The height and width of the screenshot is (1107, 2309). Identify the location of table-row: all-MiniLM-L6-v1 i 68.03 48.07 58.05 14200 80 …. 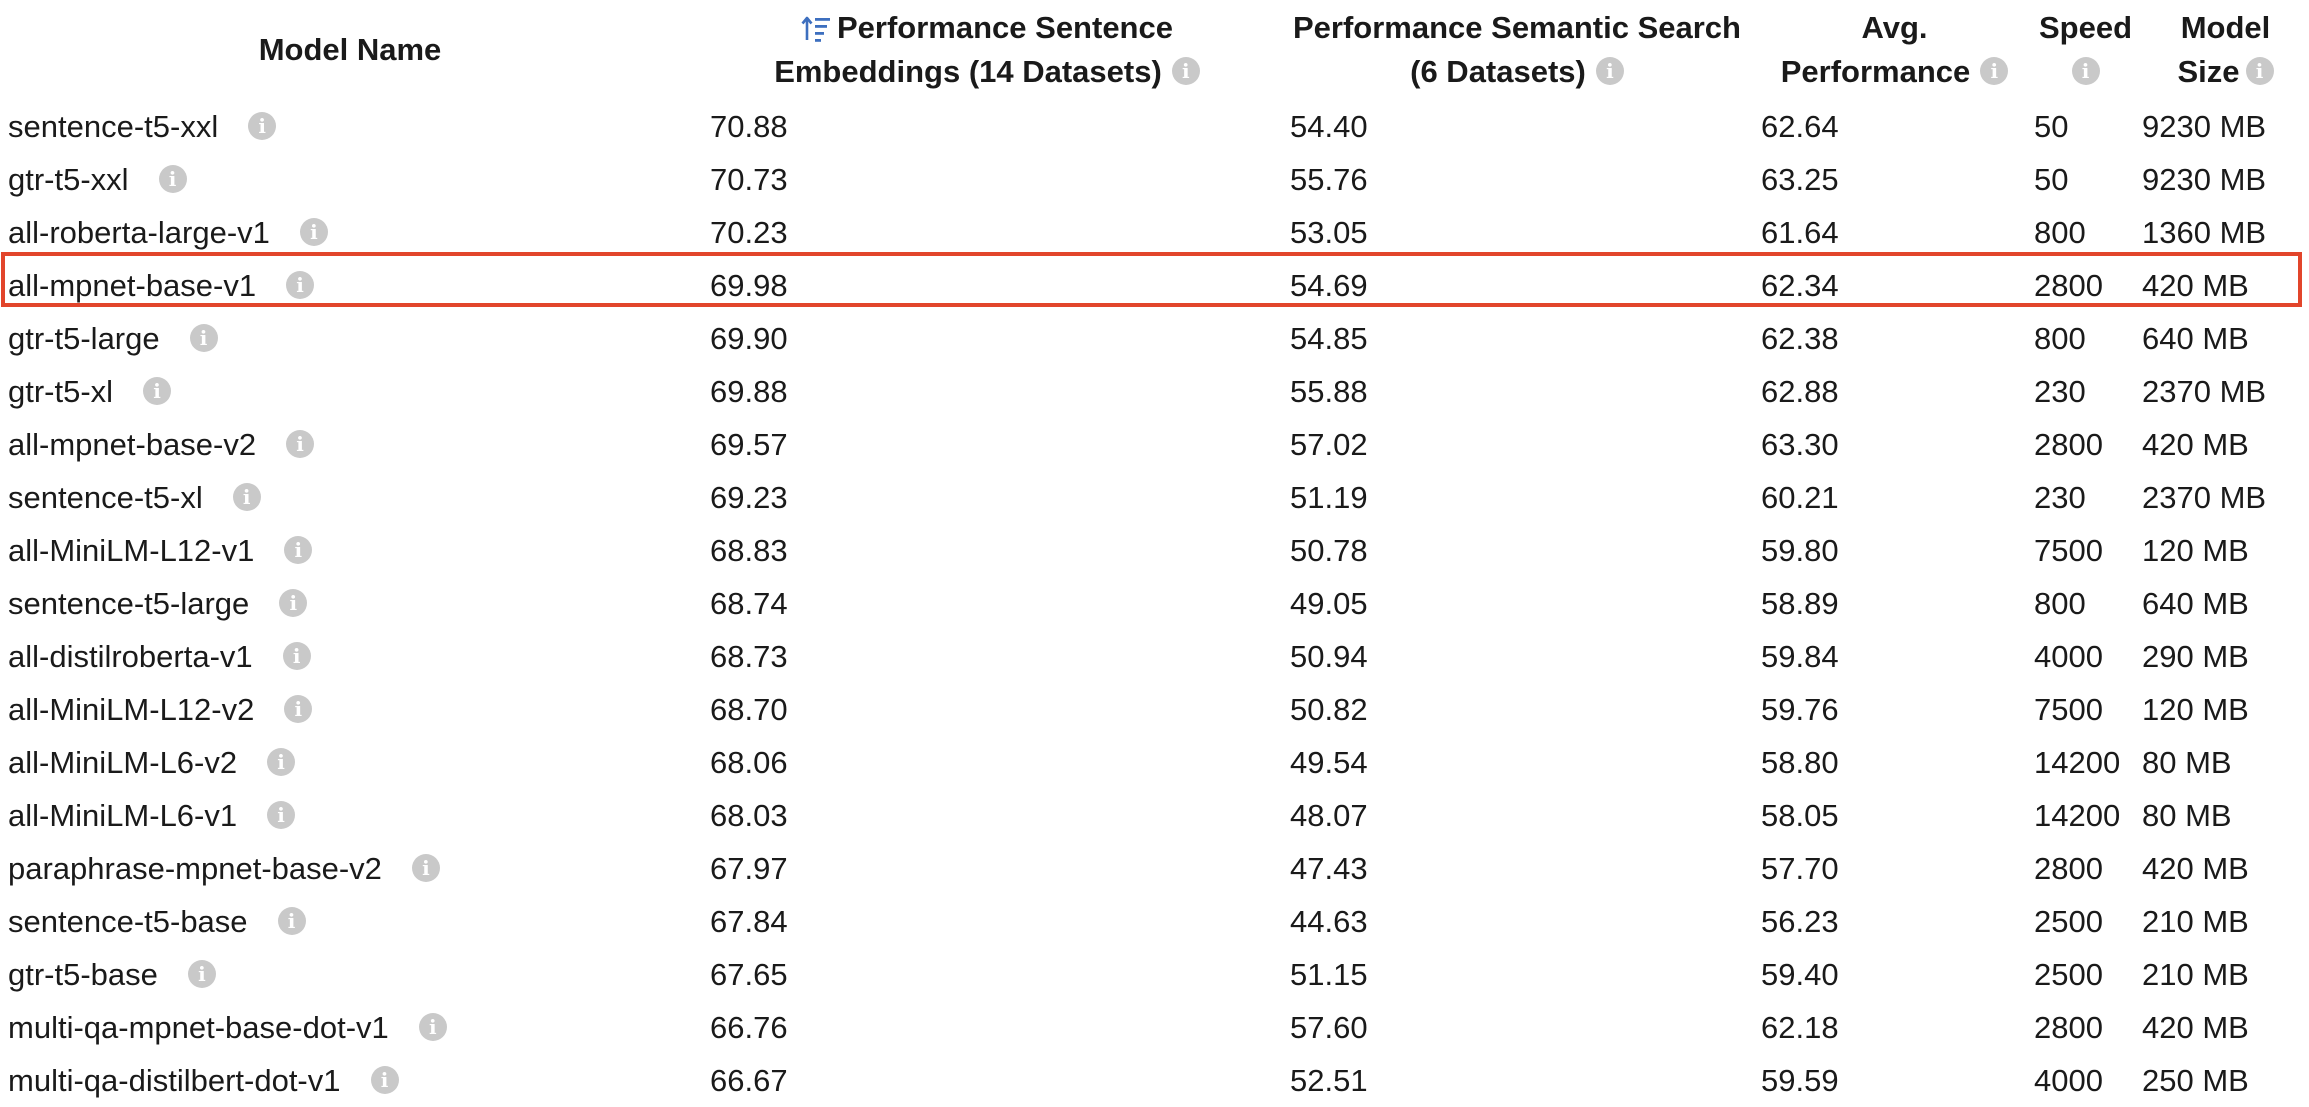
(1154, 815).